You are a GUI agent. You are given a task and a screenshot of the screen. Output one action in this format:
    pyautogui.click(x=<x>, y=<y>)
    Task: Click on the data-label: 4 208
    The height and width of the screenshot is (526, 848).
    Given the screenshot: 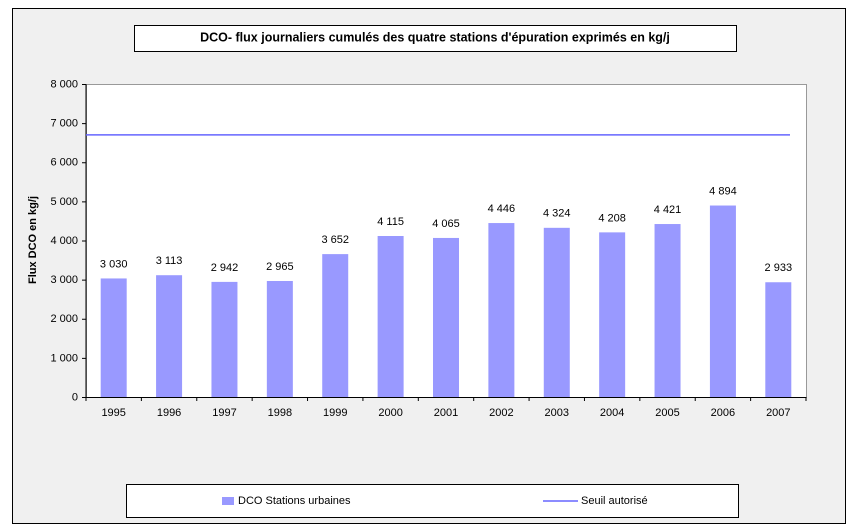 What is the action you would take?
    pyautogui.click(x=612, y=218)
    